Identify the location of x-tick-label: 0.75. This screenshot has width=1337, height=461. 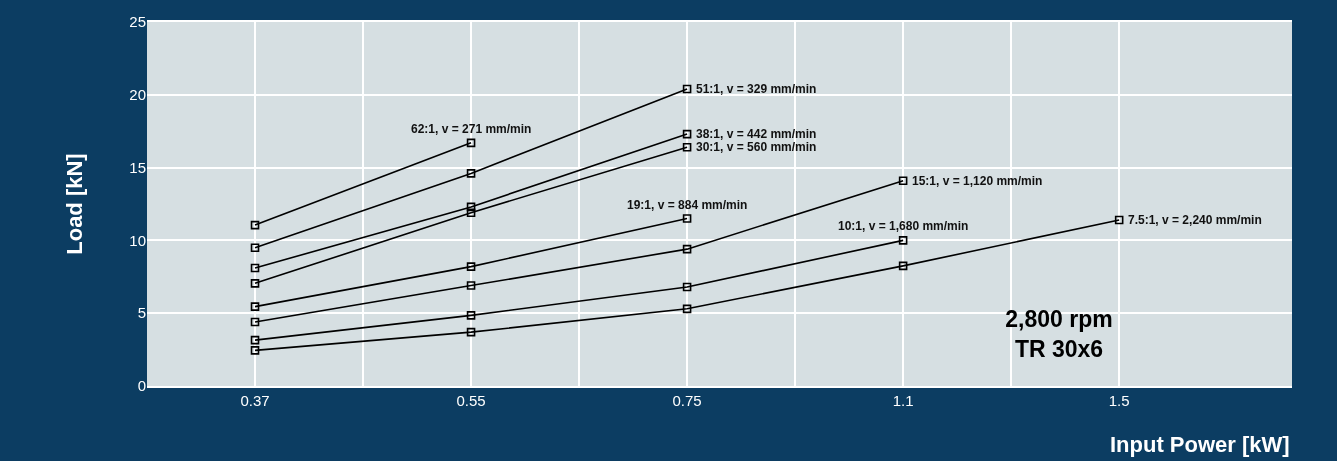
(687, 400).